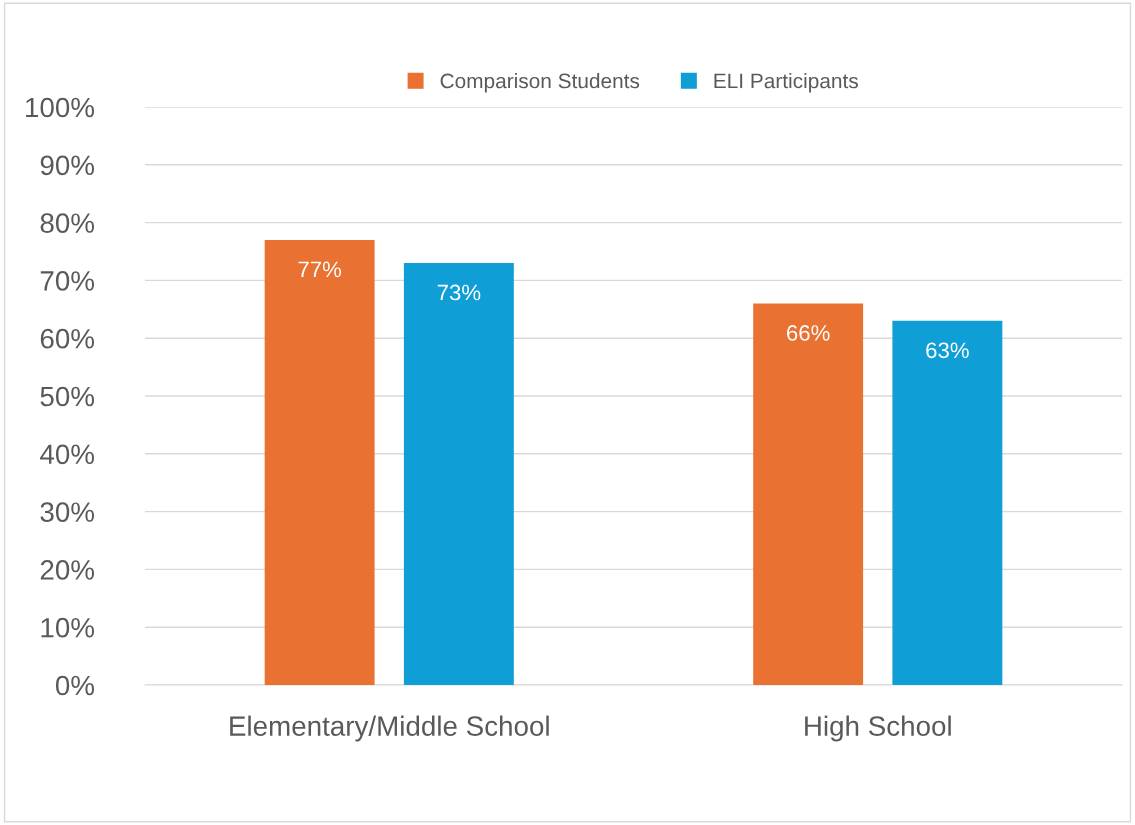 The image size is (1135, 825). What do you see at coordinates (878, 728) in the screenshot?
I see `x-tick-label: High School` at bounding box center [878, 728].